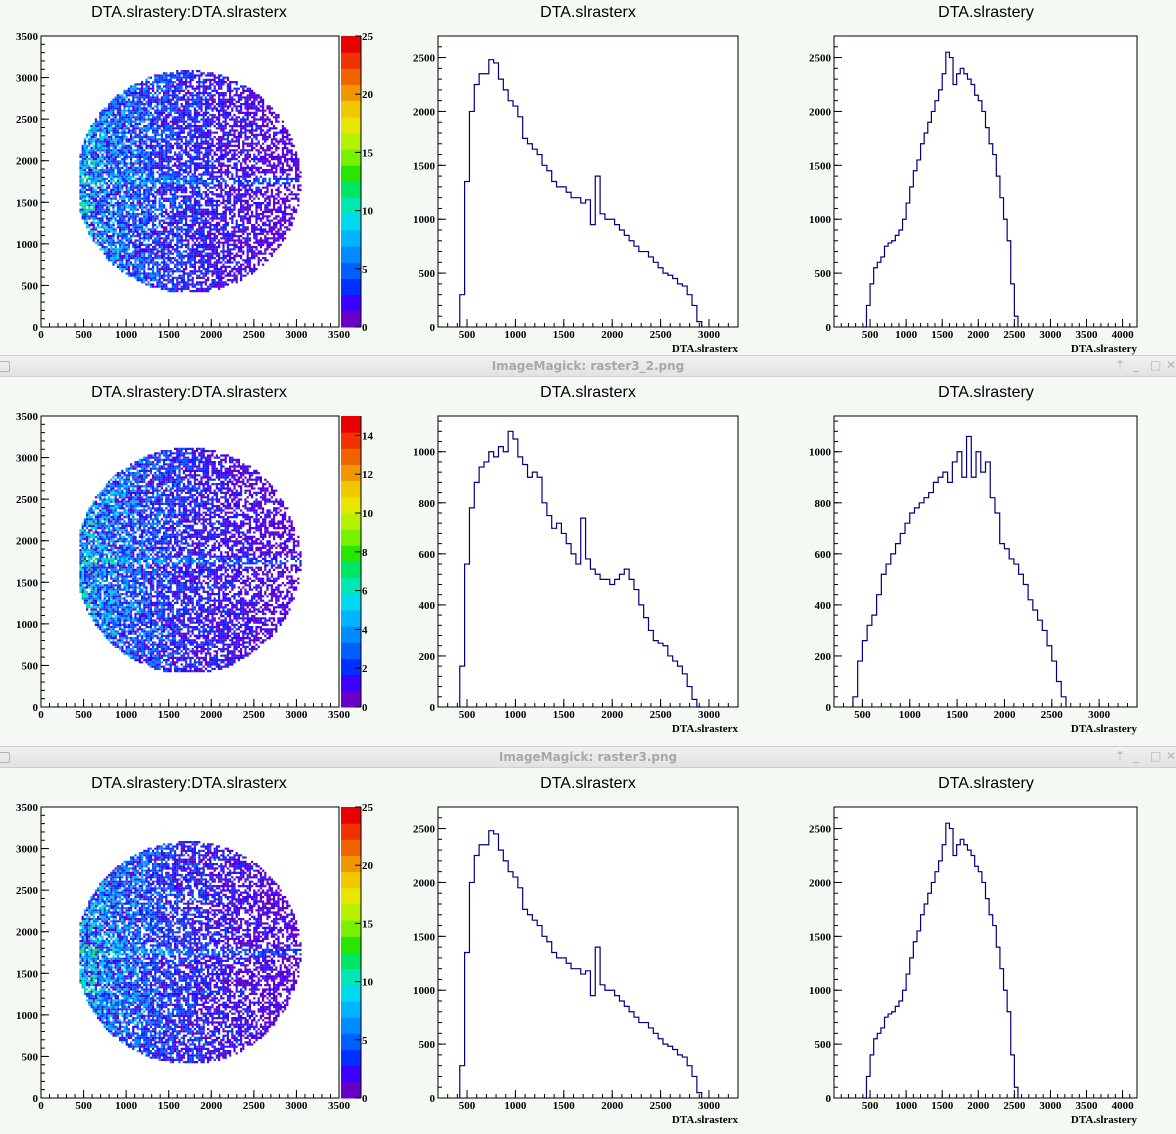 The height and width of the screenshot is (1134, 1176). Describe the element at coordinates (588, 392) in the screenshot. I see `plot-title: DTA.slrasterx` at that location.